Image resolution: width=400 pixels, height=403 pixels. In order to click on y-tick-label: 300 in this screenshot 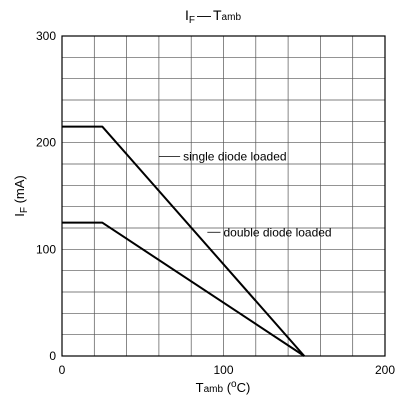, I will do `click(46, 36)`.